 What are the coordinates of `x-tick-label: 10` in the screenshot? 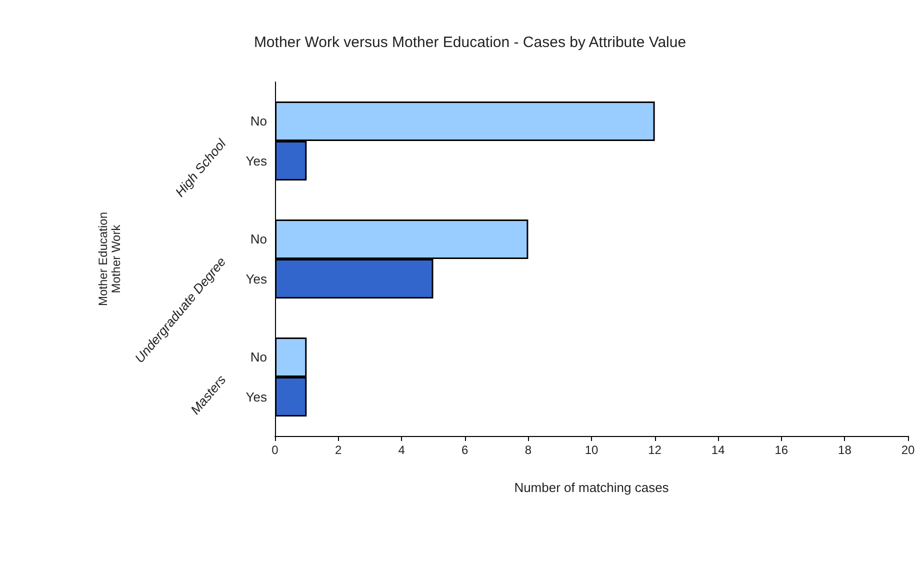 It's located at (591, 450).